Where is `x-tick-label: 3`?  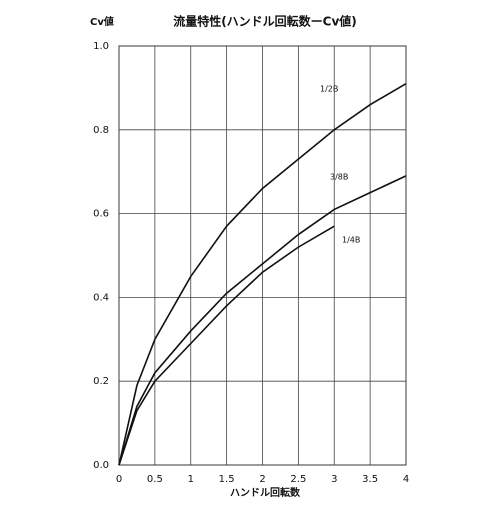 x-tick-label: 3 is located at coordinates (334, 479).